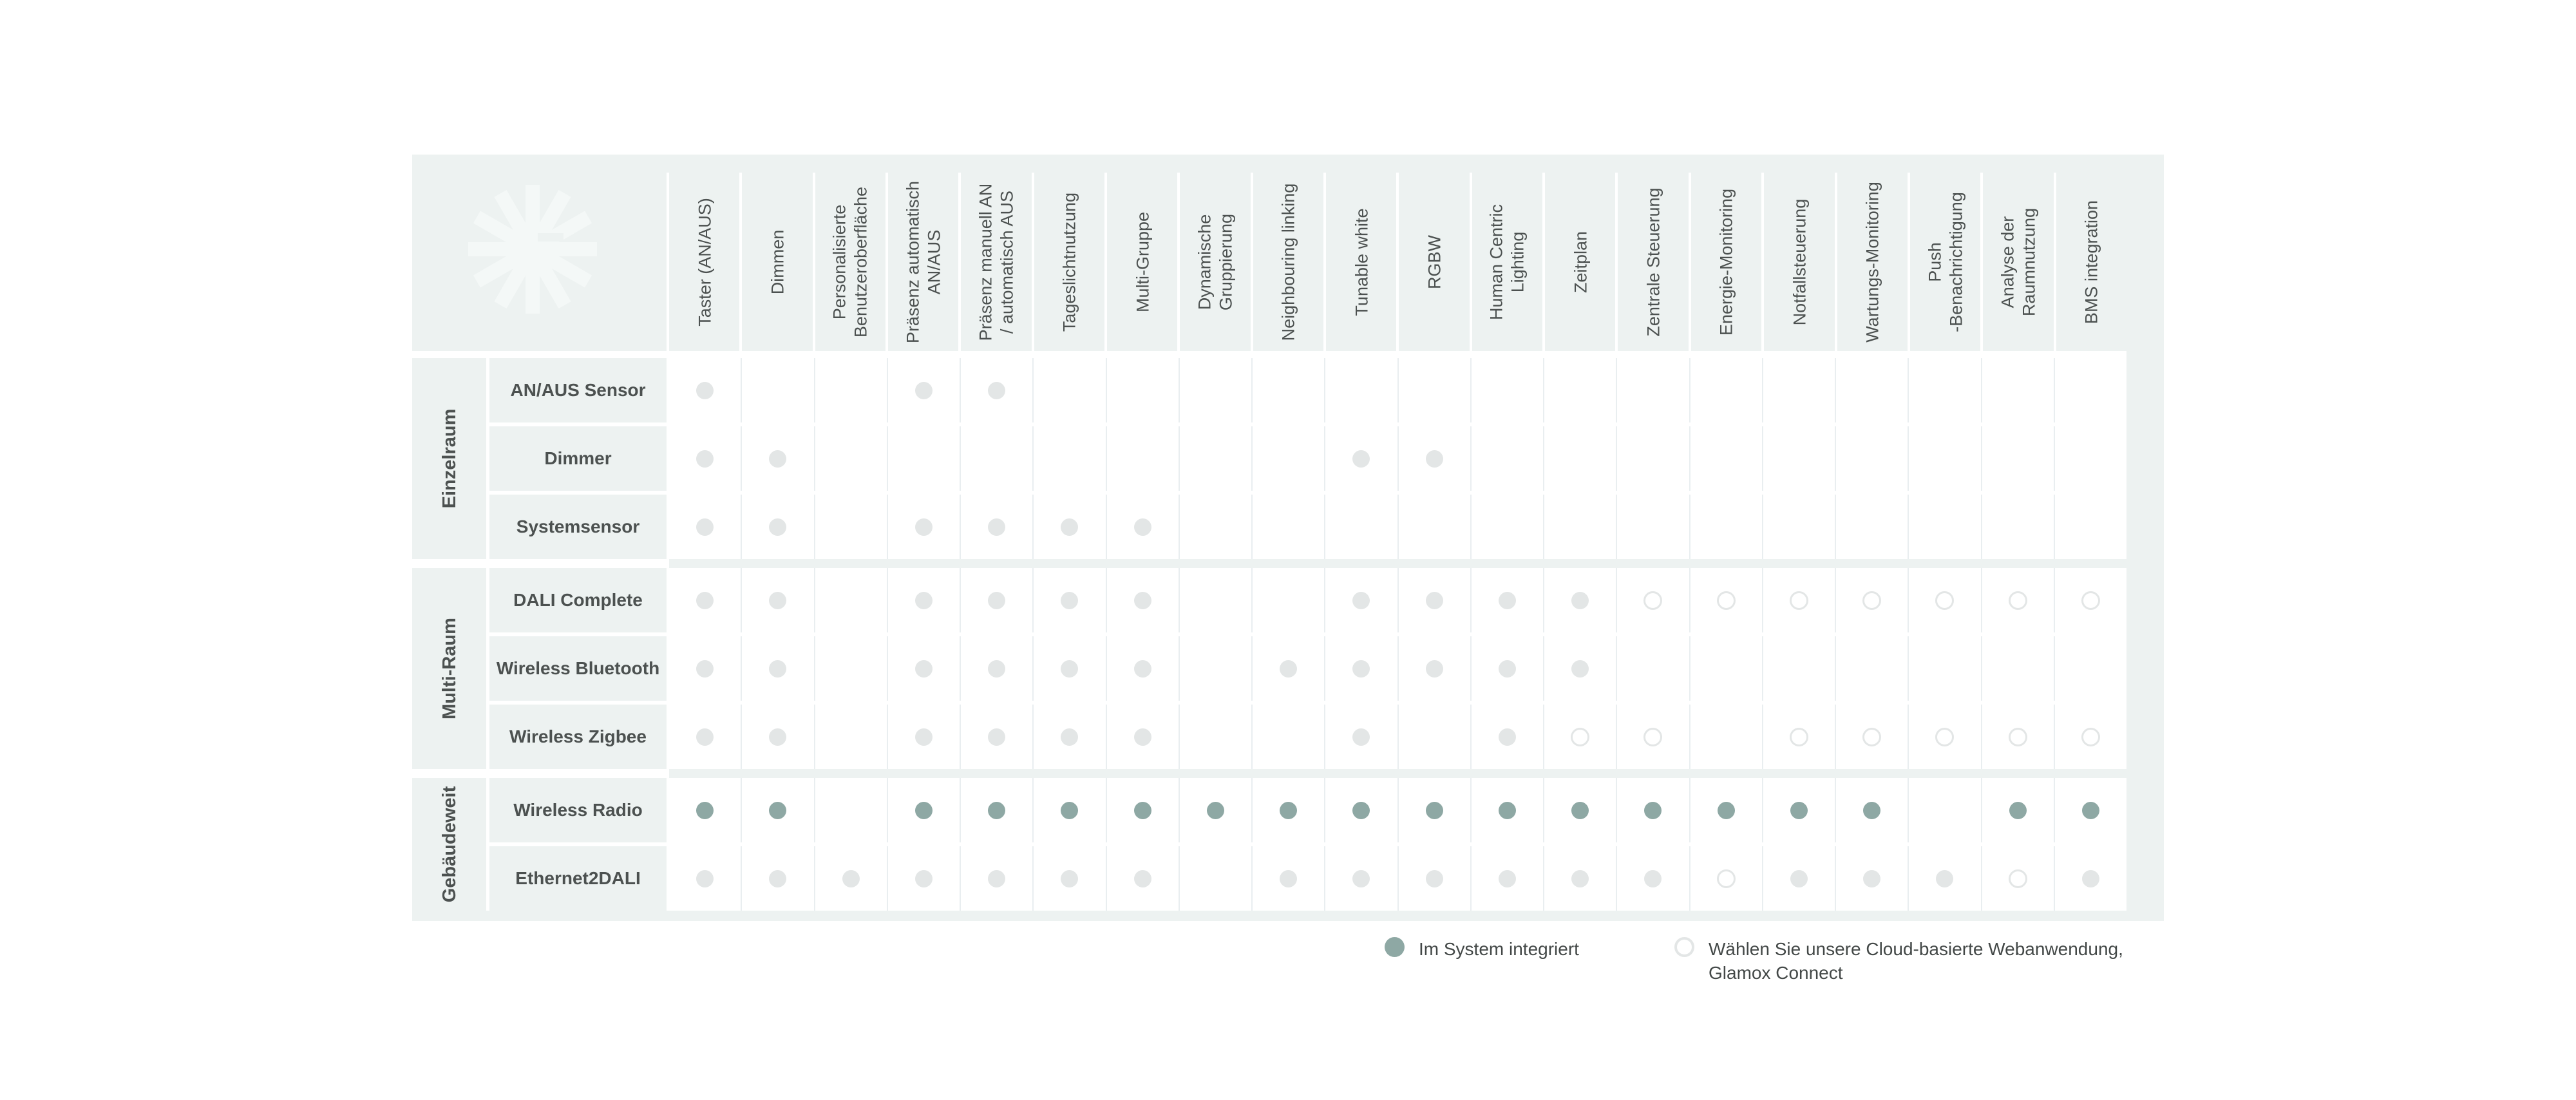 This screenshot has width=2576, height=1100. What do you see at coordinates (578, 668) in the screenshot?
I see `row-label: Wireless Bluetooth` at bounding box center [578, 668].